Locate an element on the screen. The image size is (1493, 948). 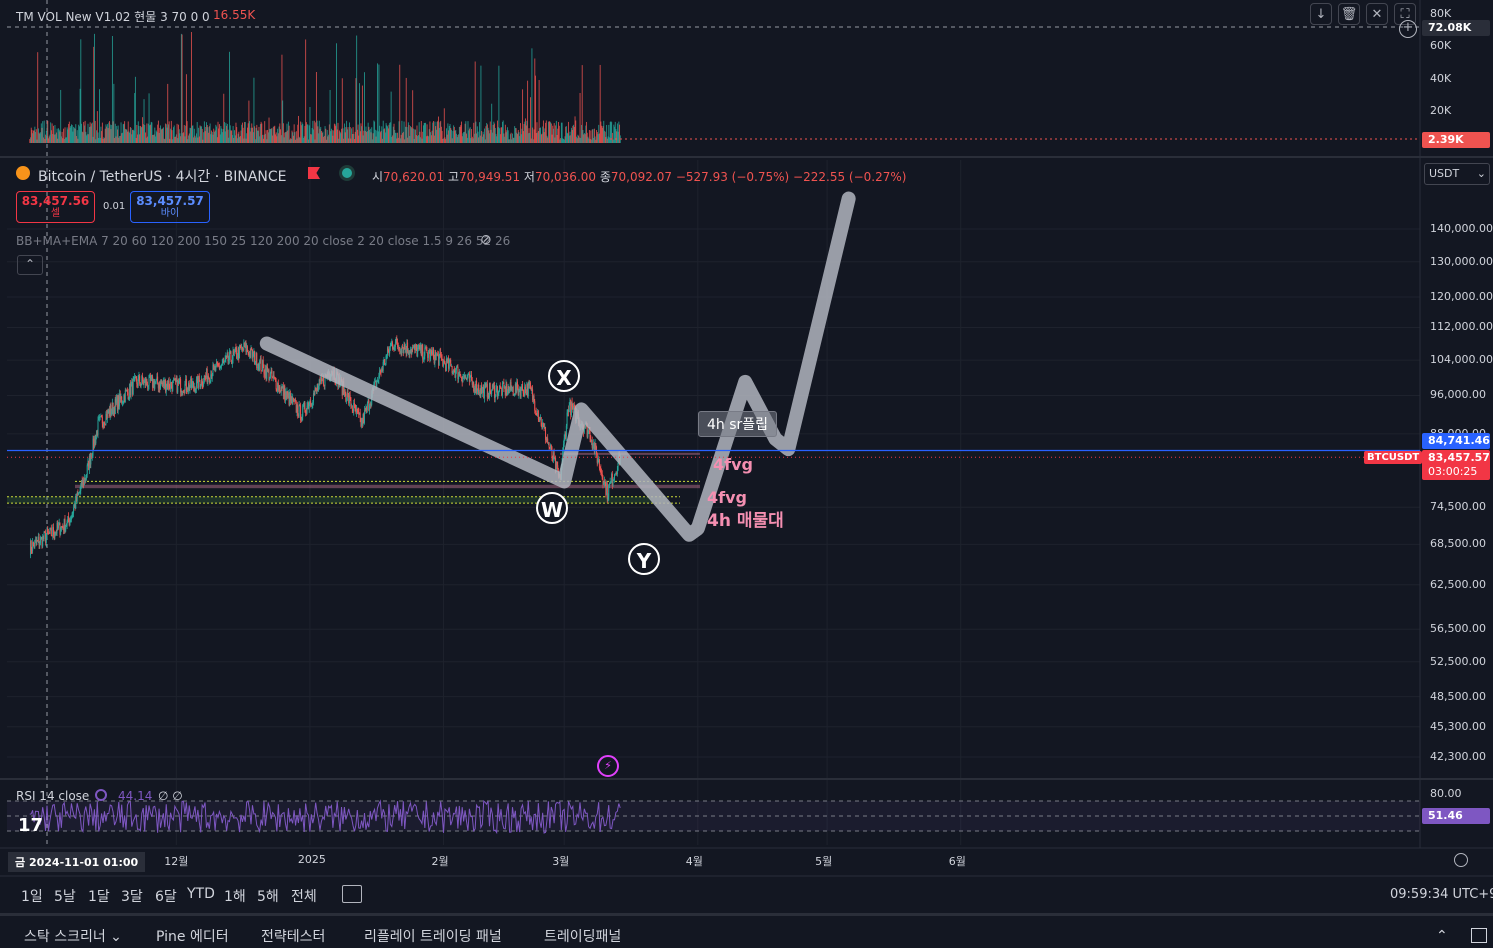
symbol-title: Bitcoin / TetherUS · 4시간 · BINANCE is located at coordinates (162, 177).